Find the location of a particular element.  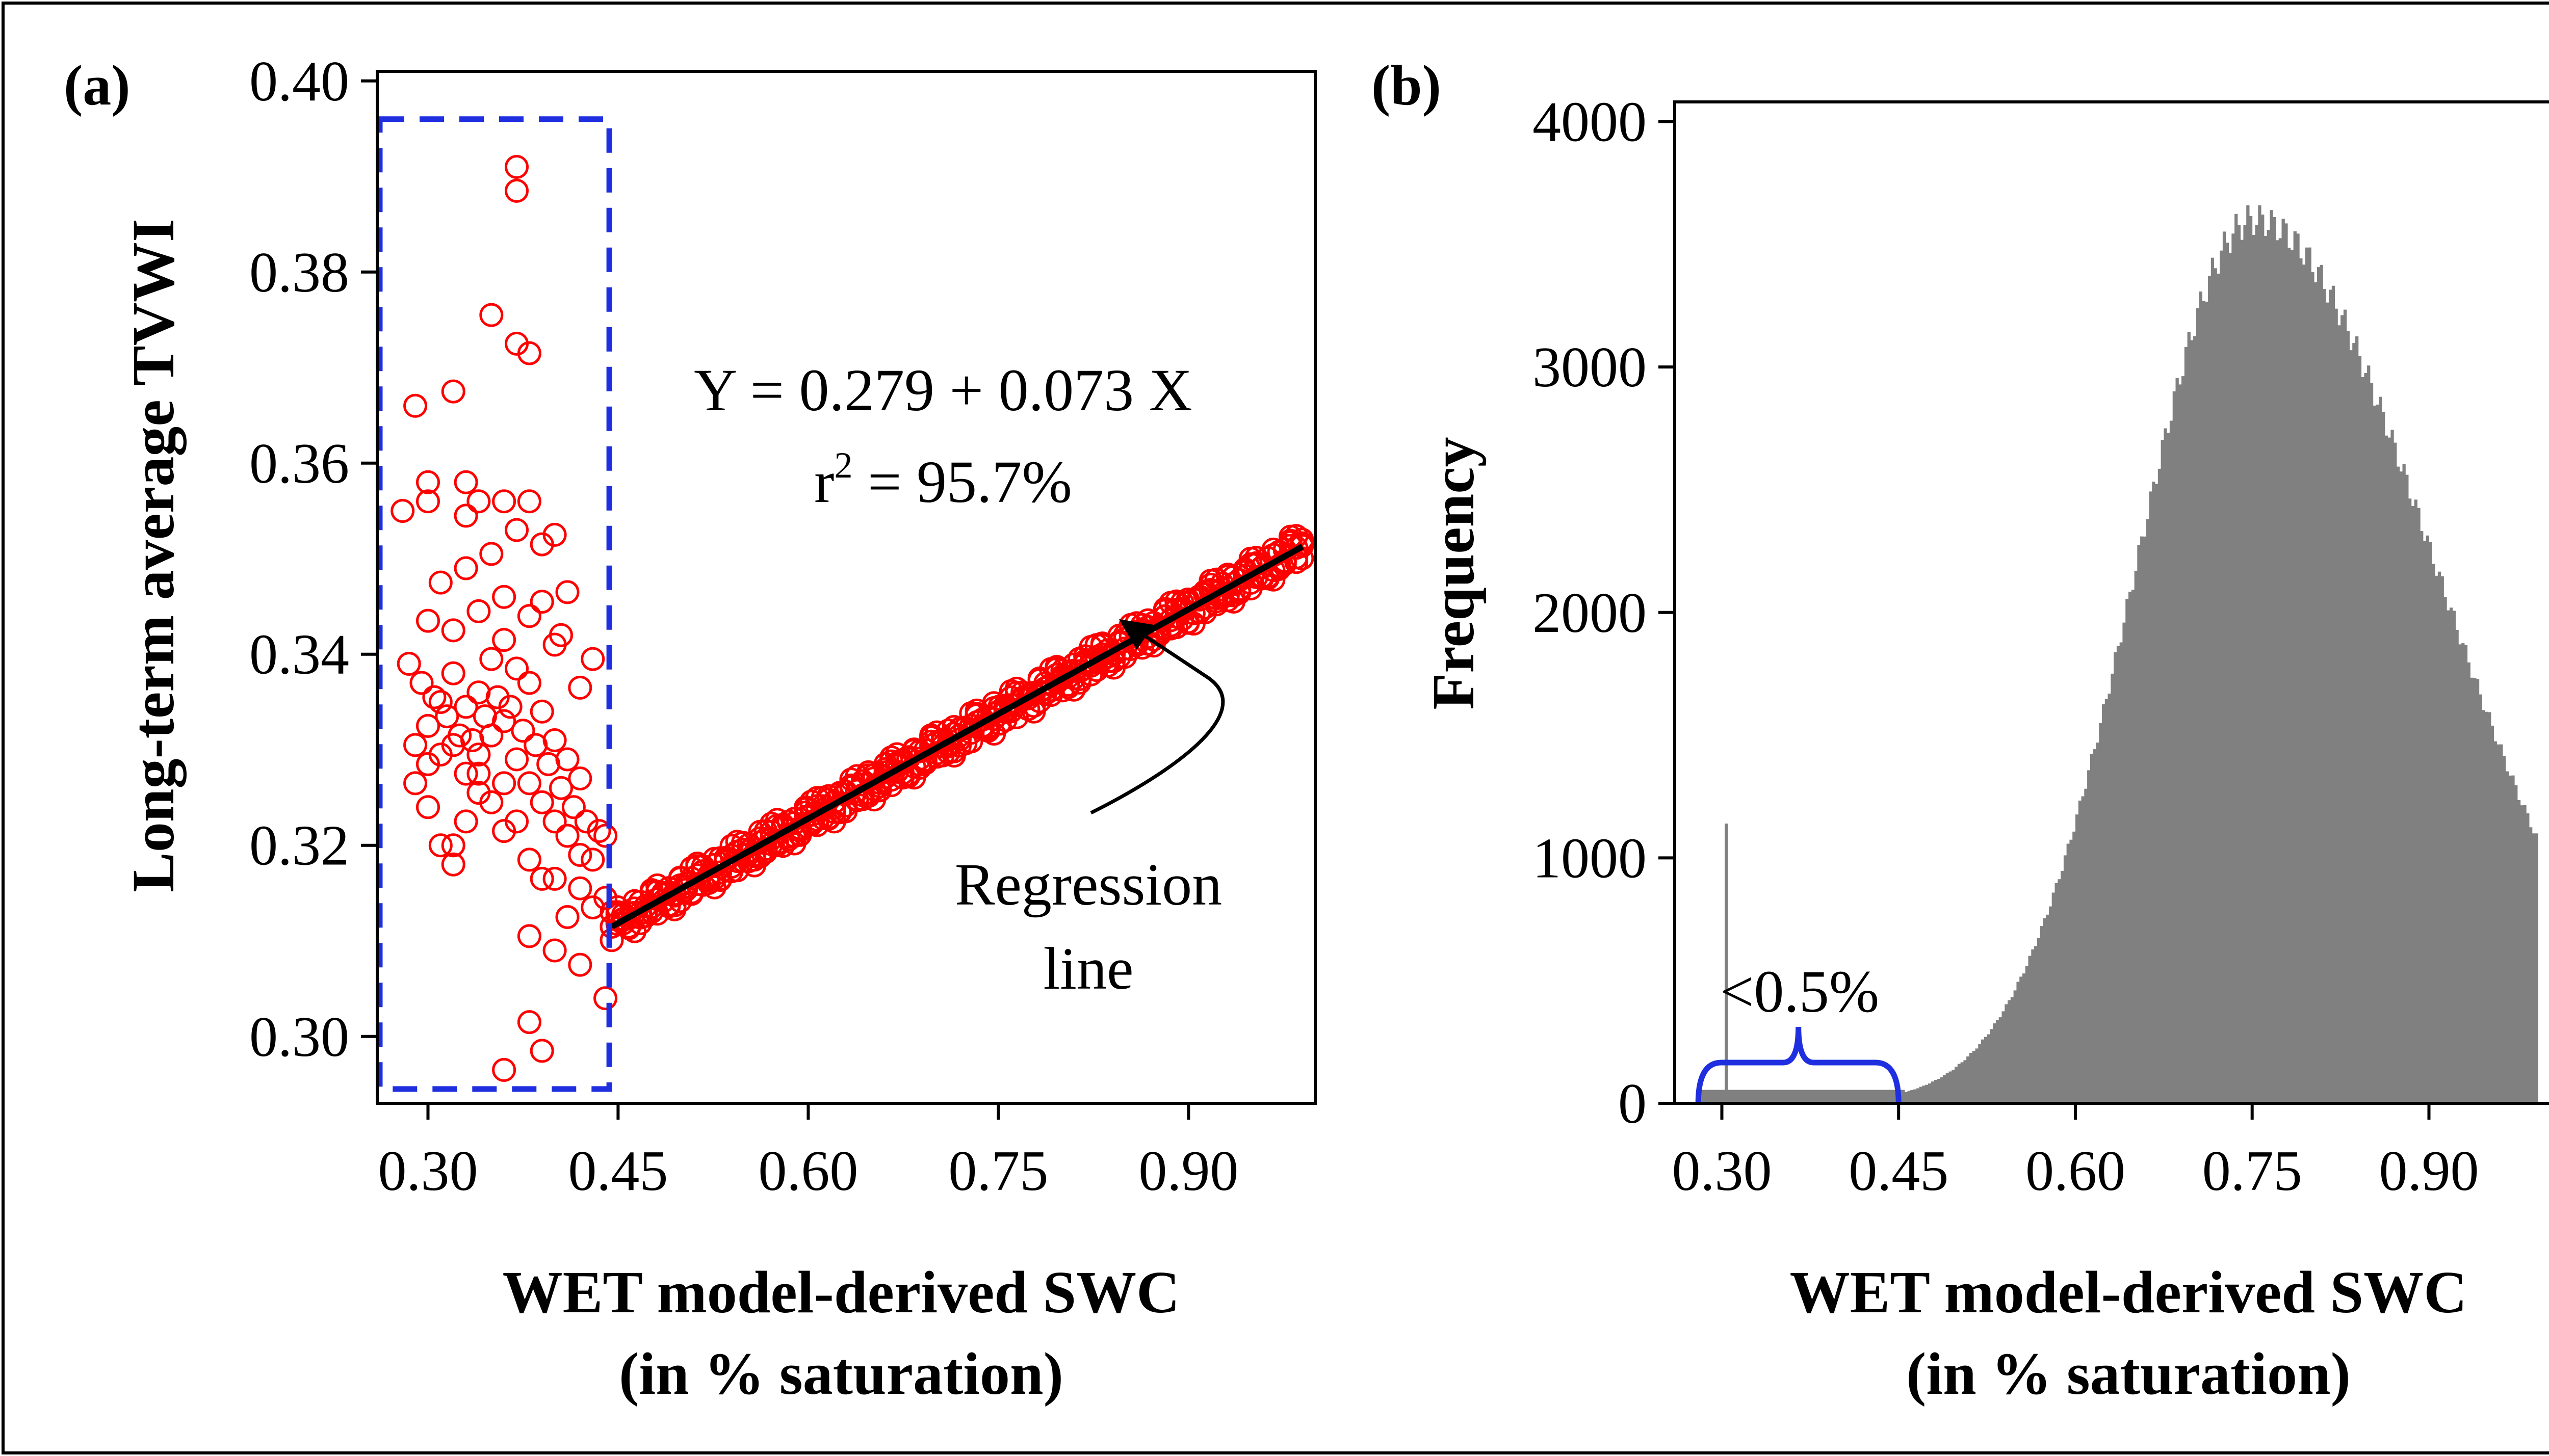

x-tick-label: 0.60 is located at coordinates (808, 1171).